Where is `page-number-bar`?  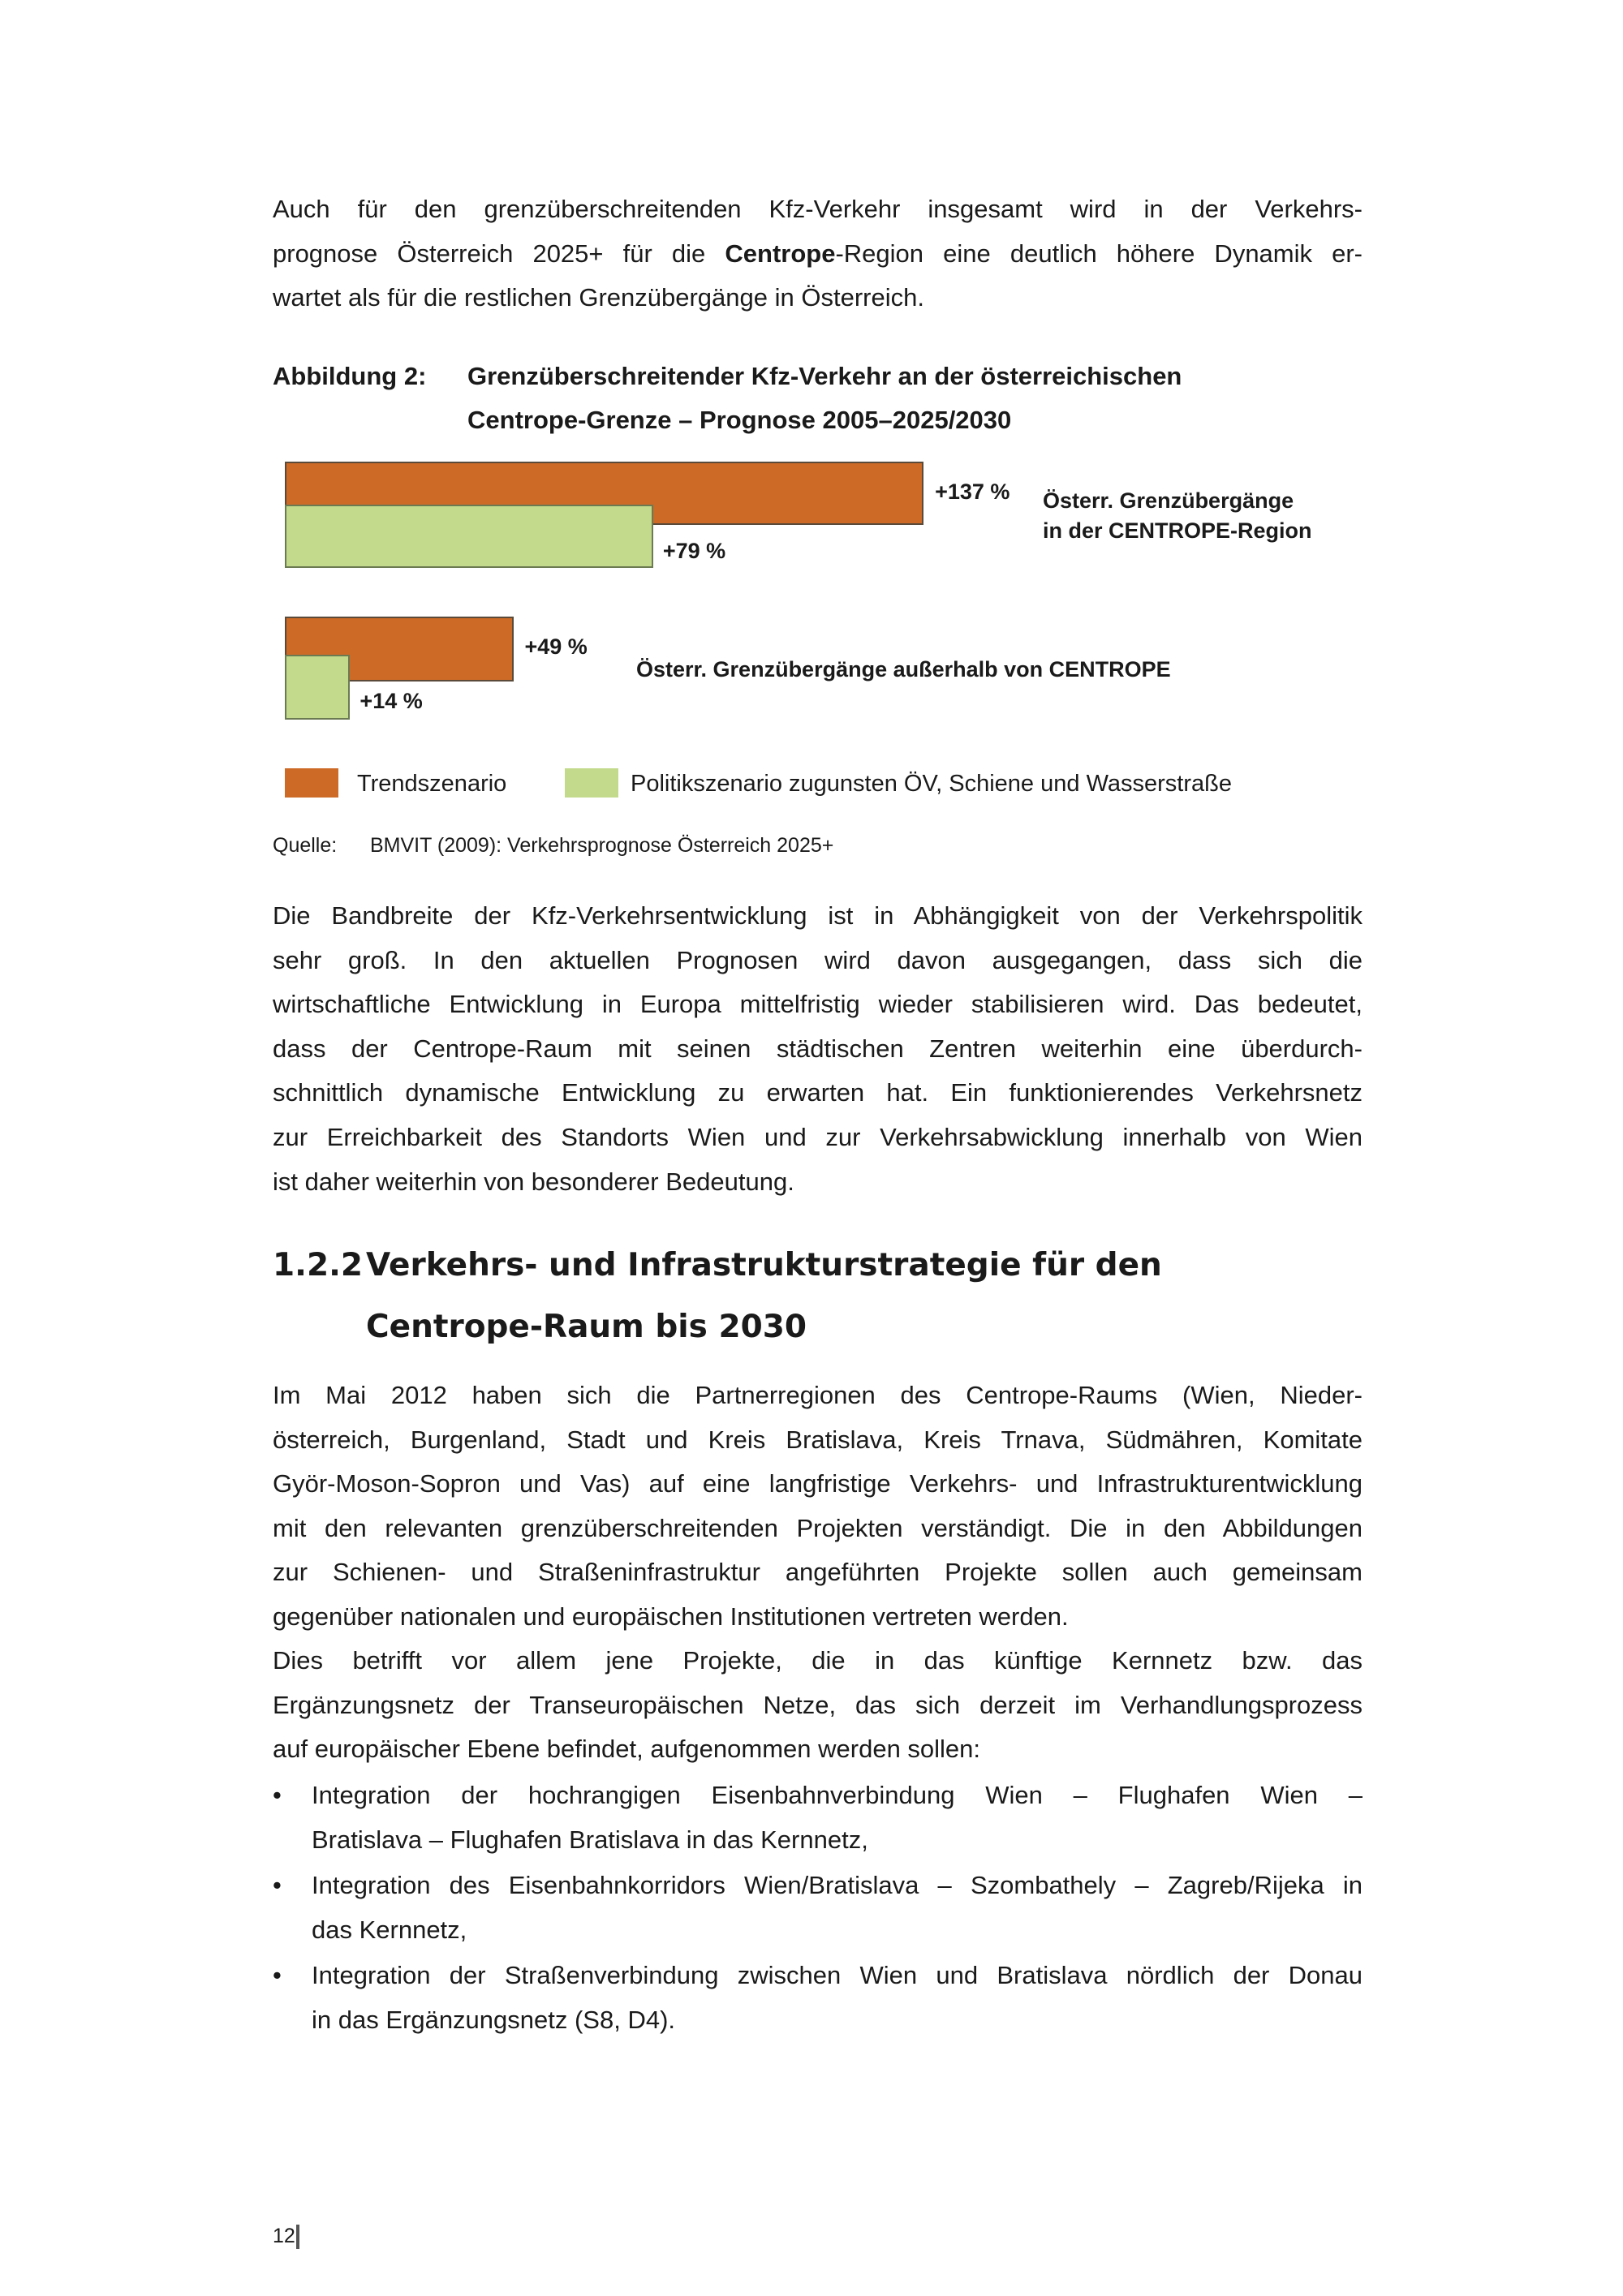 page-number-bar is located at coordinates (297, 2237).